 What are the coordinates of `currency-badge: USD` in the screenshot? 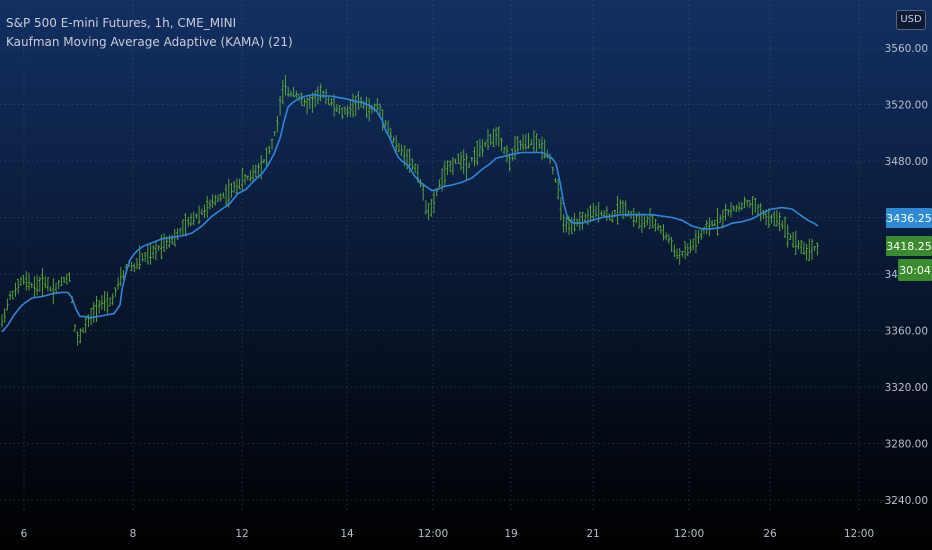 It's located at (911, 20).